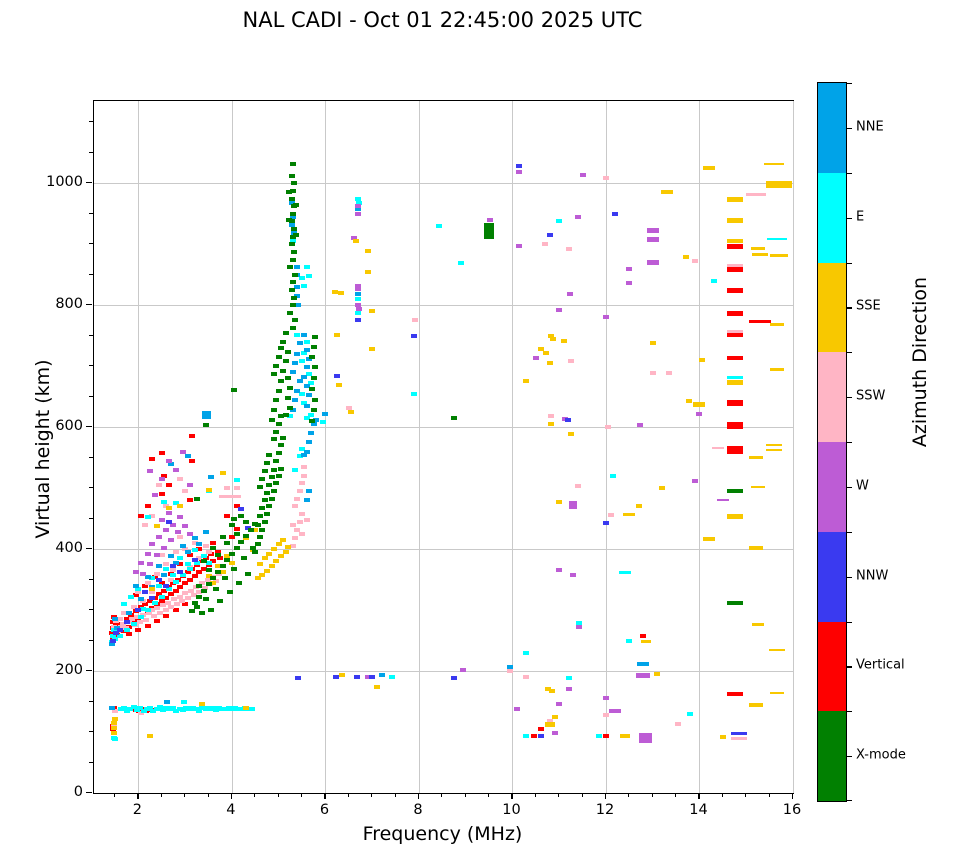 The image size is (958, 857). What do you see at coordinates (860, 217) in the screenshot?
I see `colorbar-category-label: E` at bounding box center [860, 217].